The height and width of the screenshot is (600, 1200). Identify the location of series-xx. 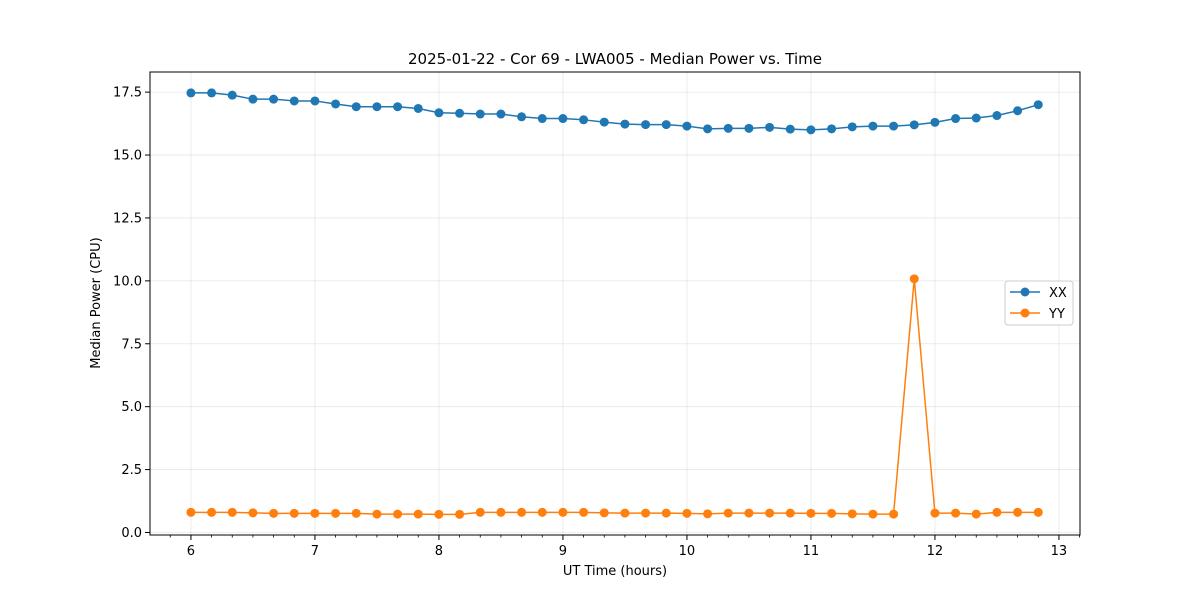
(614, 111).